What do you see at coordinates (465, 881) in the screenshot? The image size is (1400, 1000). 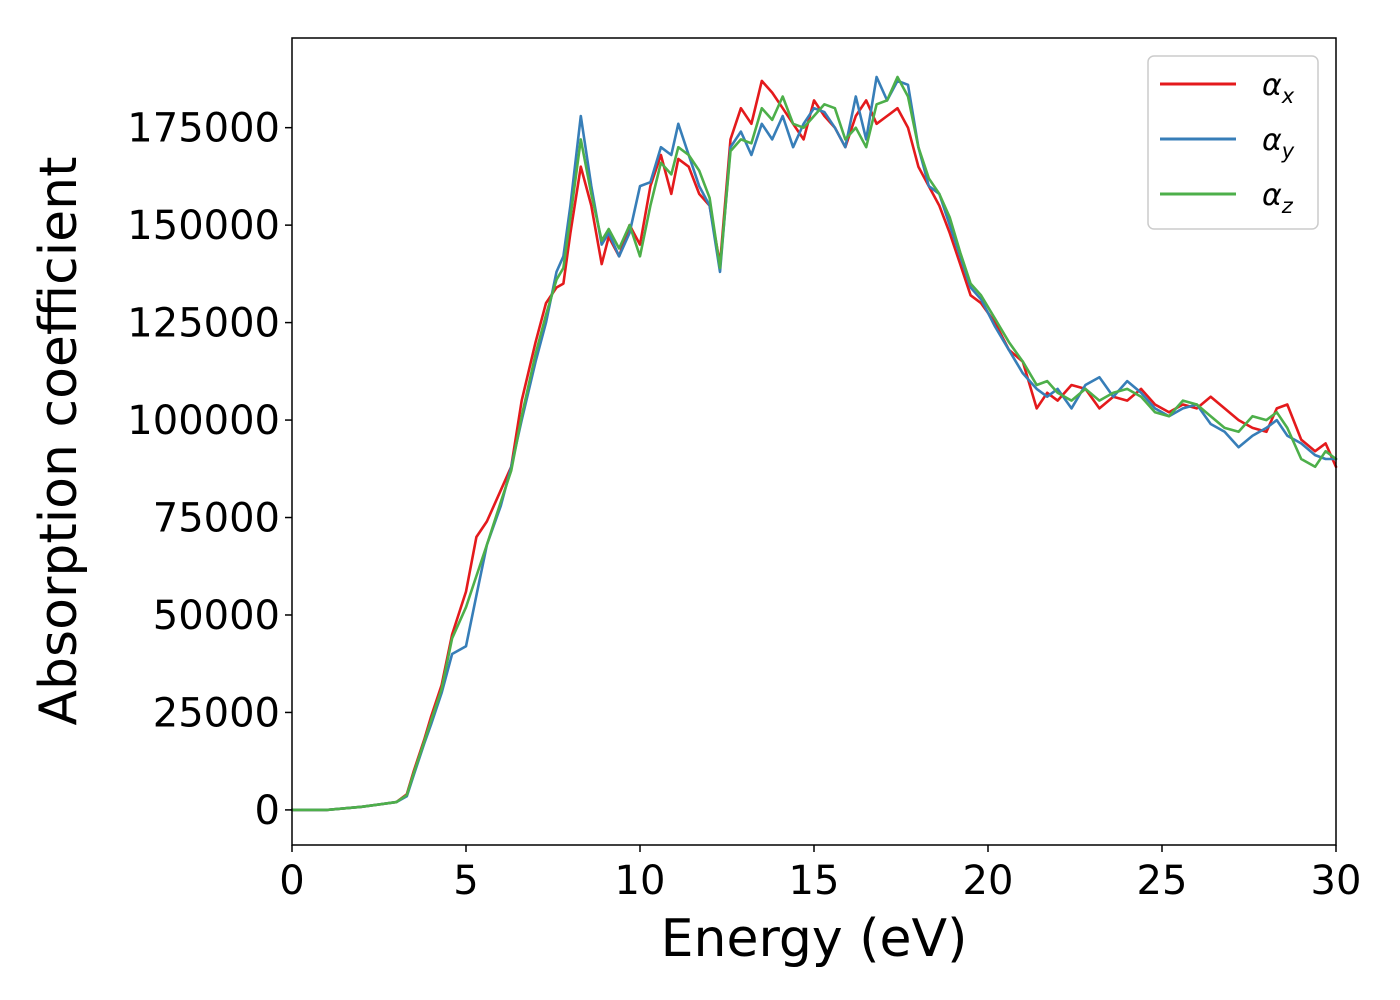 I see `x-tick-label: 5` at bounding box center [465, 881].